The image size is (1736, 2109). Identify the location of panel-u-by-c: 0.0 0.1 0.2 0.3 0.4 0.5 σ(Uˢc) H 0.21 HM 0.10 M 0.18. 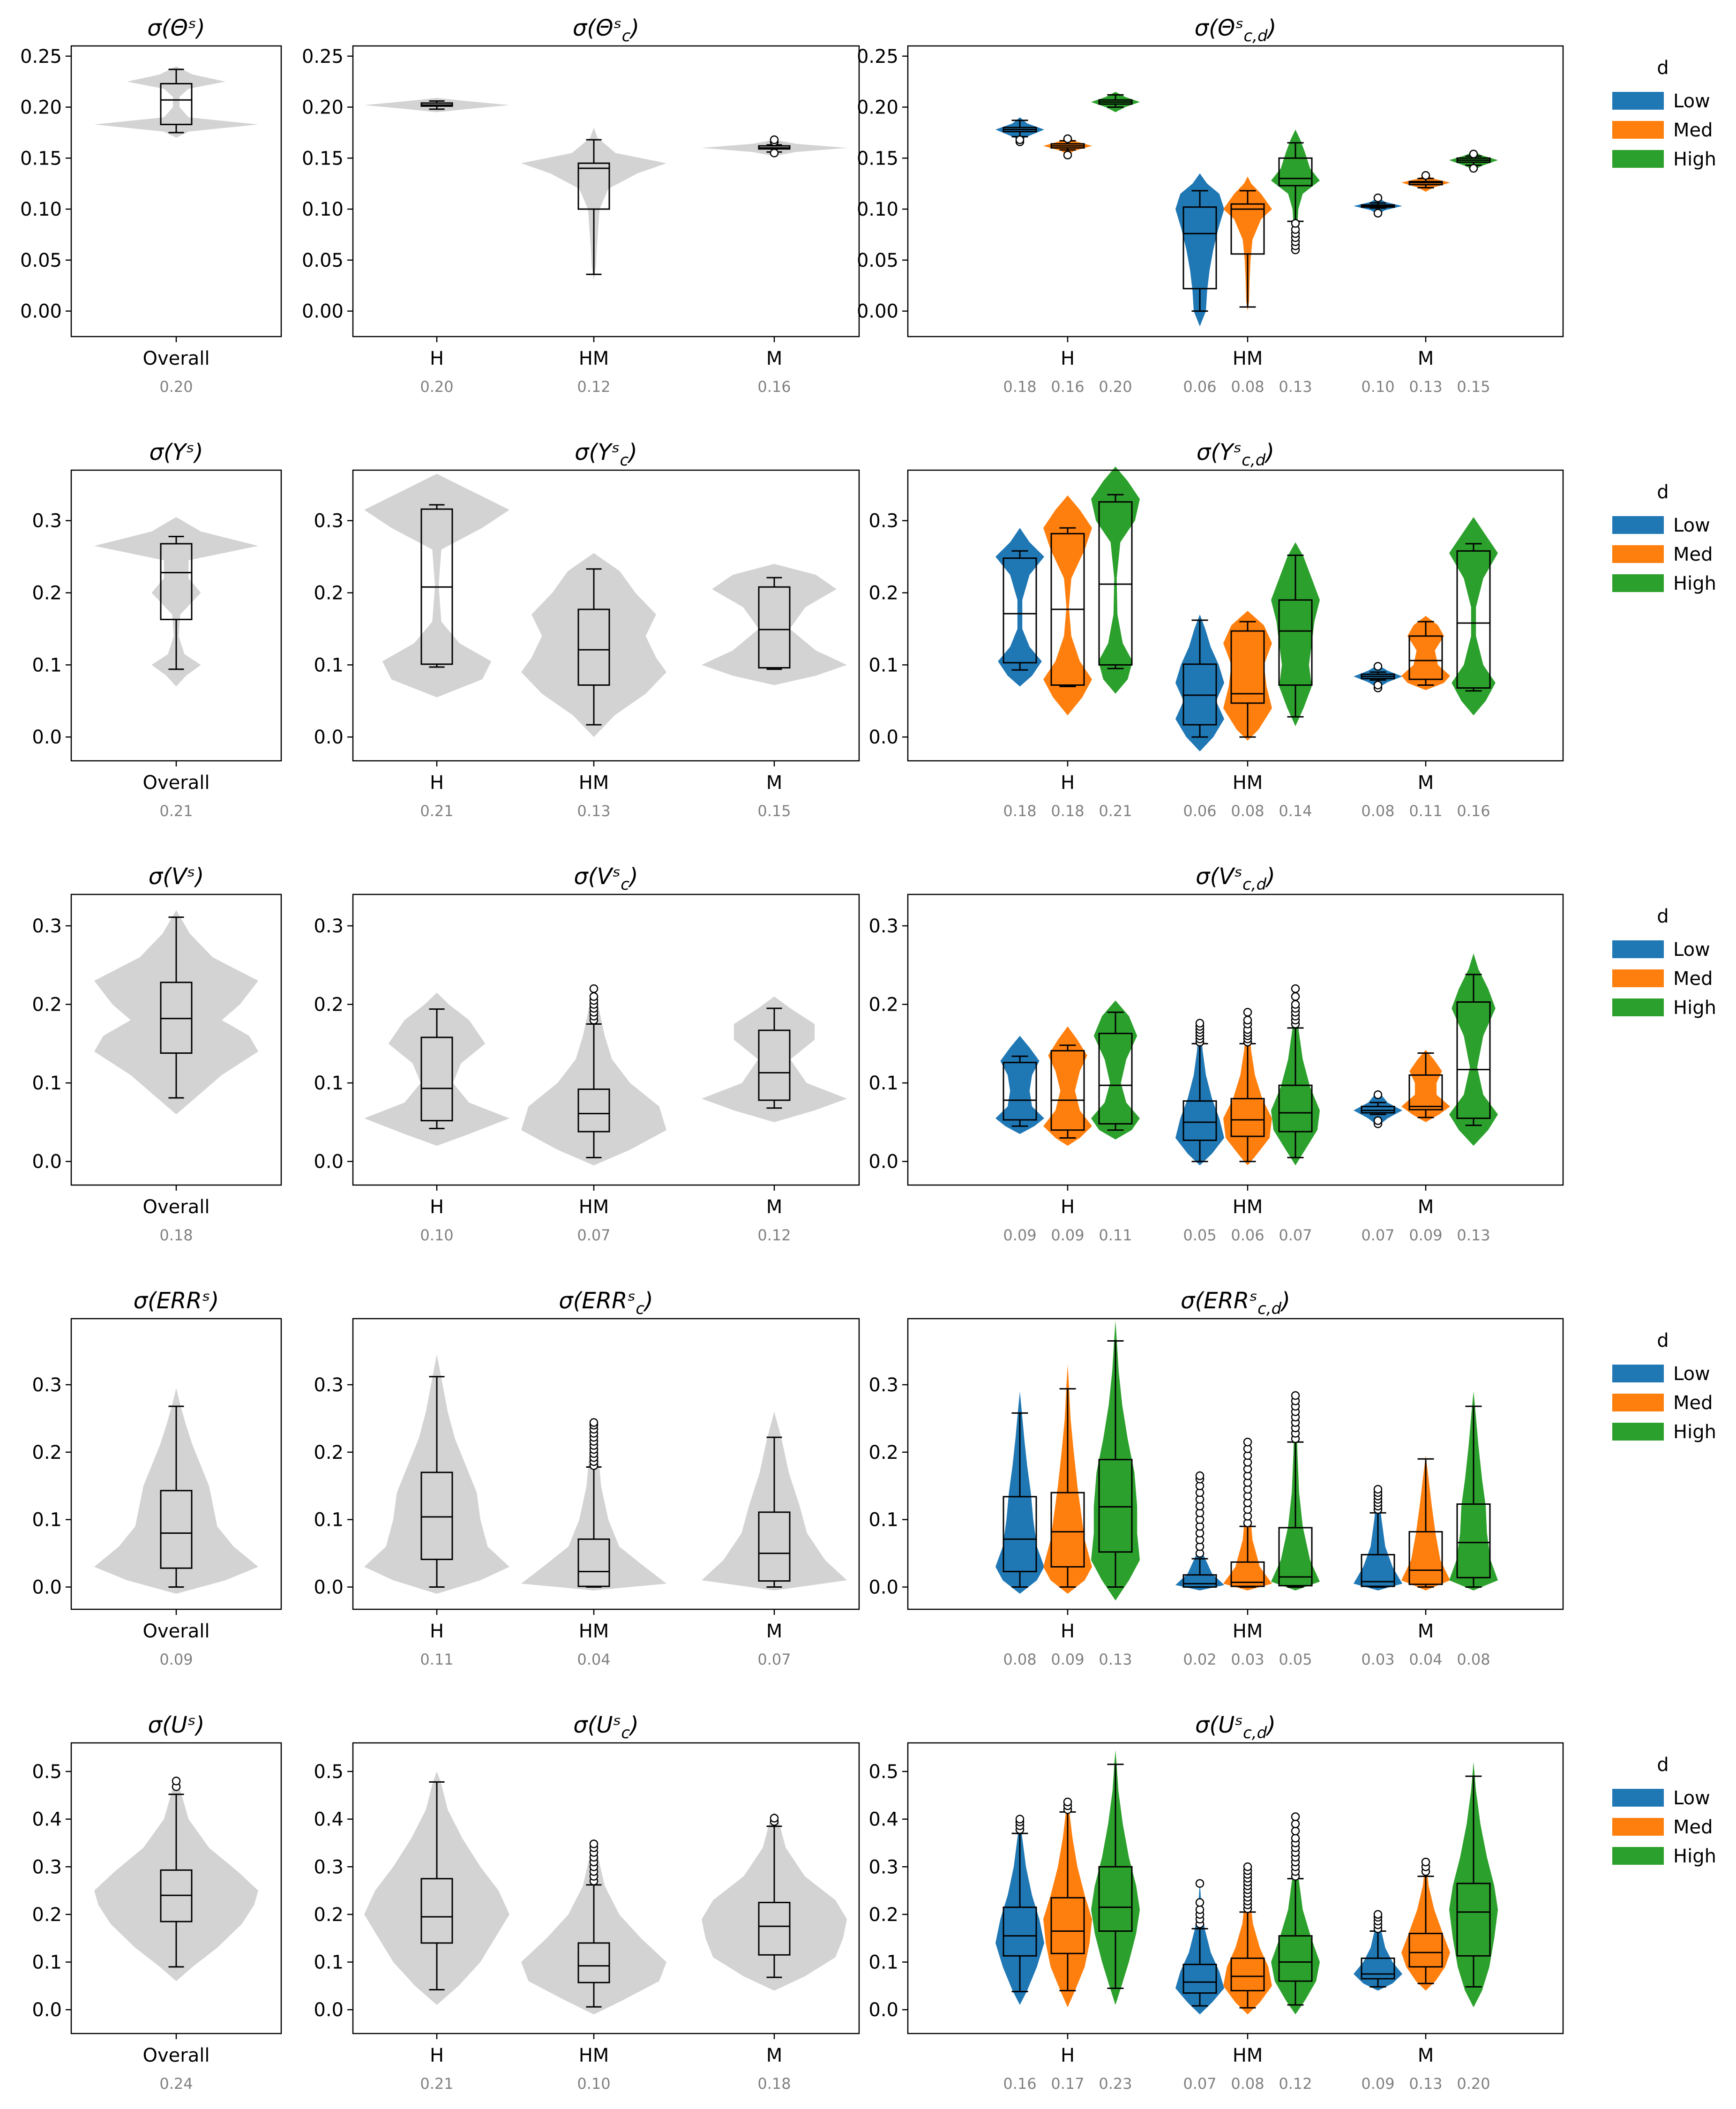
(587, 1902).